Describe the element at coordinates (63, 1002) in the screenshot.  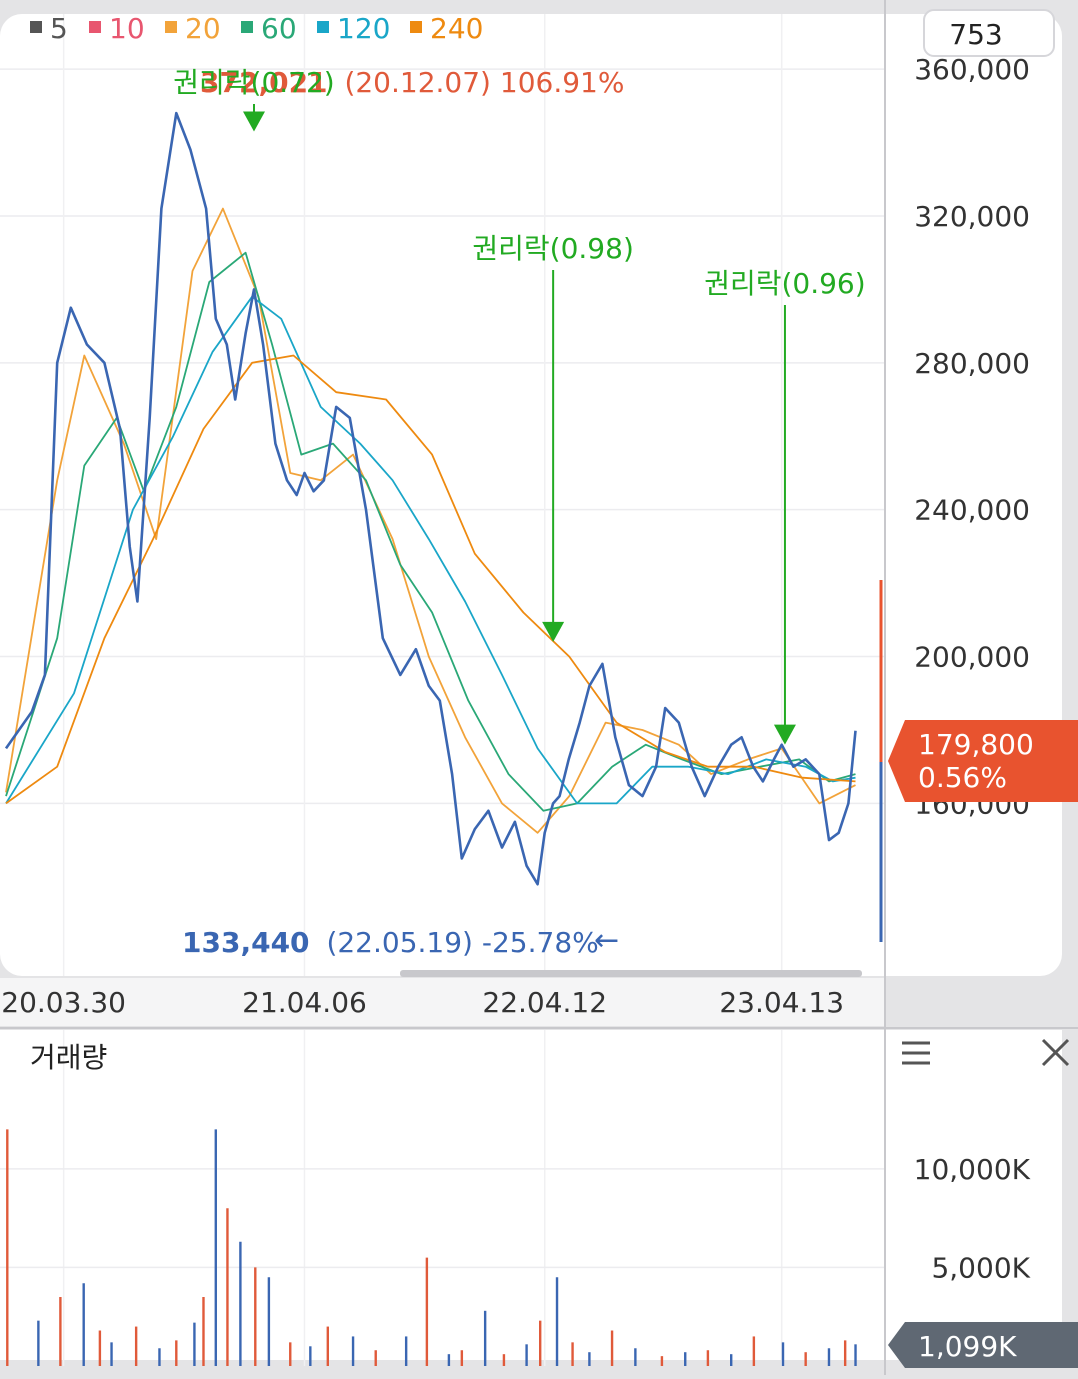
I see `date-tick-label: 20.03.30` at that location.